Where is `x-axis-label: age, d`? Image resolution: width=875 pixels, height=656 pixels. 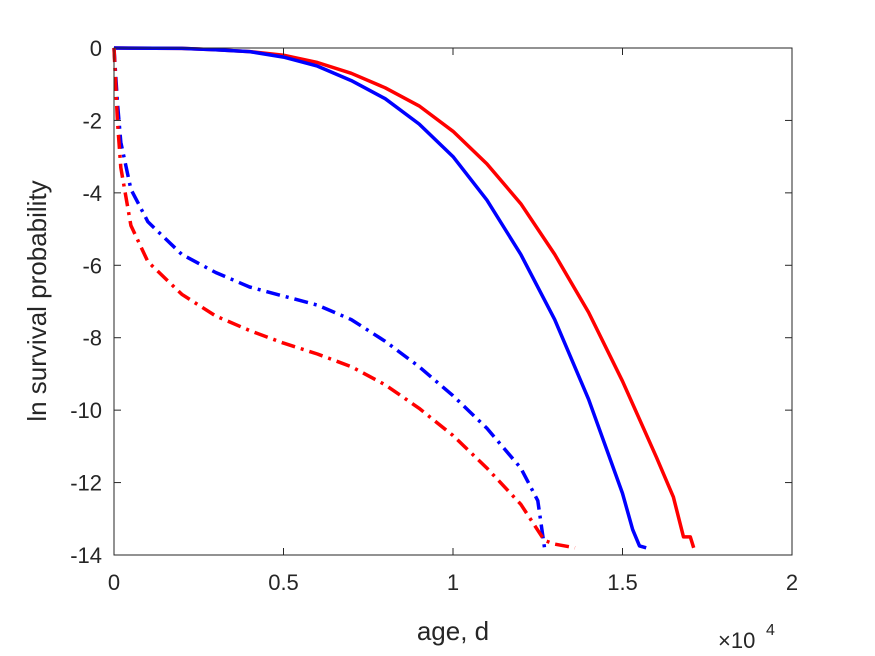 x-axis-label: age, d is located at coordinates (453, 631).